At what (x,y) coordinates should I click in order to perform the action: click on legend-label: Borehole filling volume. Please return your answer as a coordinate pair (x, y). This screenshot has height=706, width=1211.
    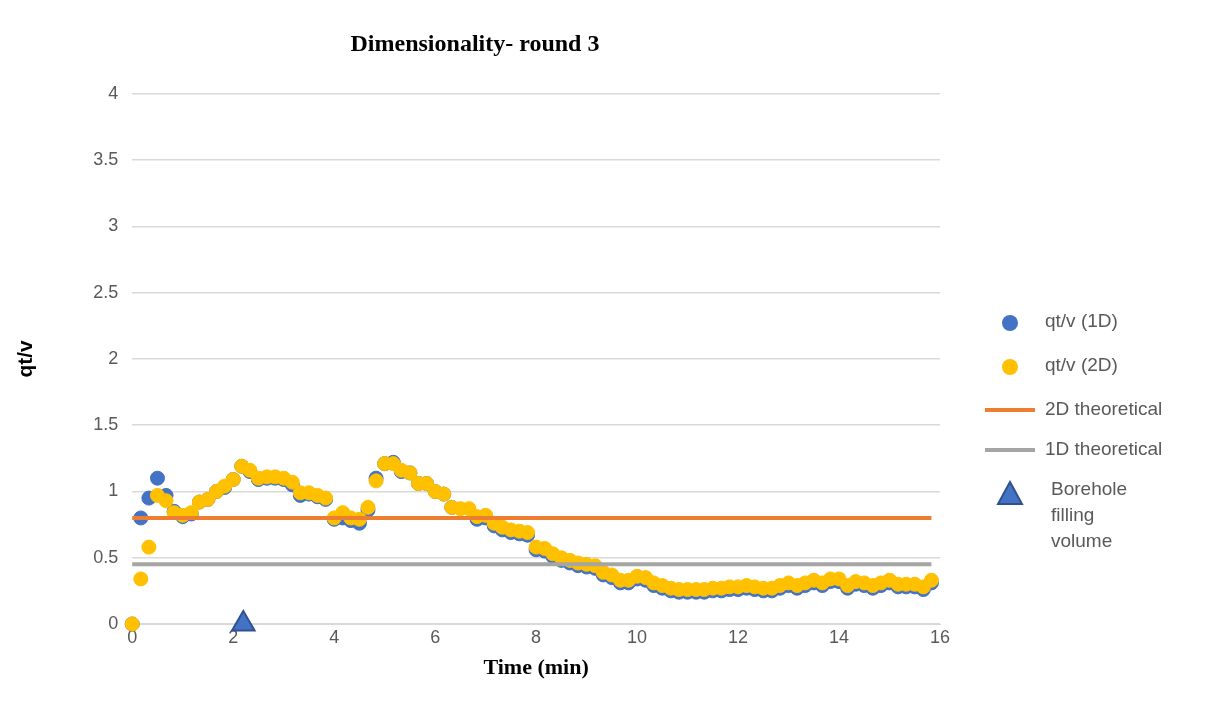
    Looking at the image, I should click on (1090, 515).